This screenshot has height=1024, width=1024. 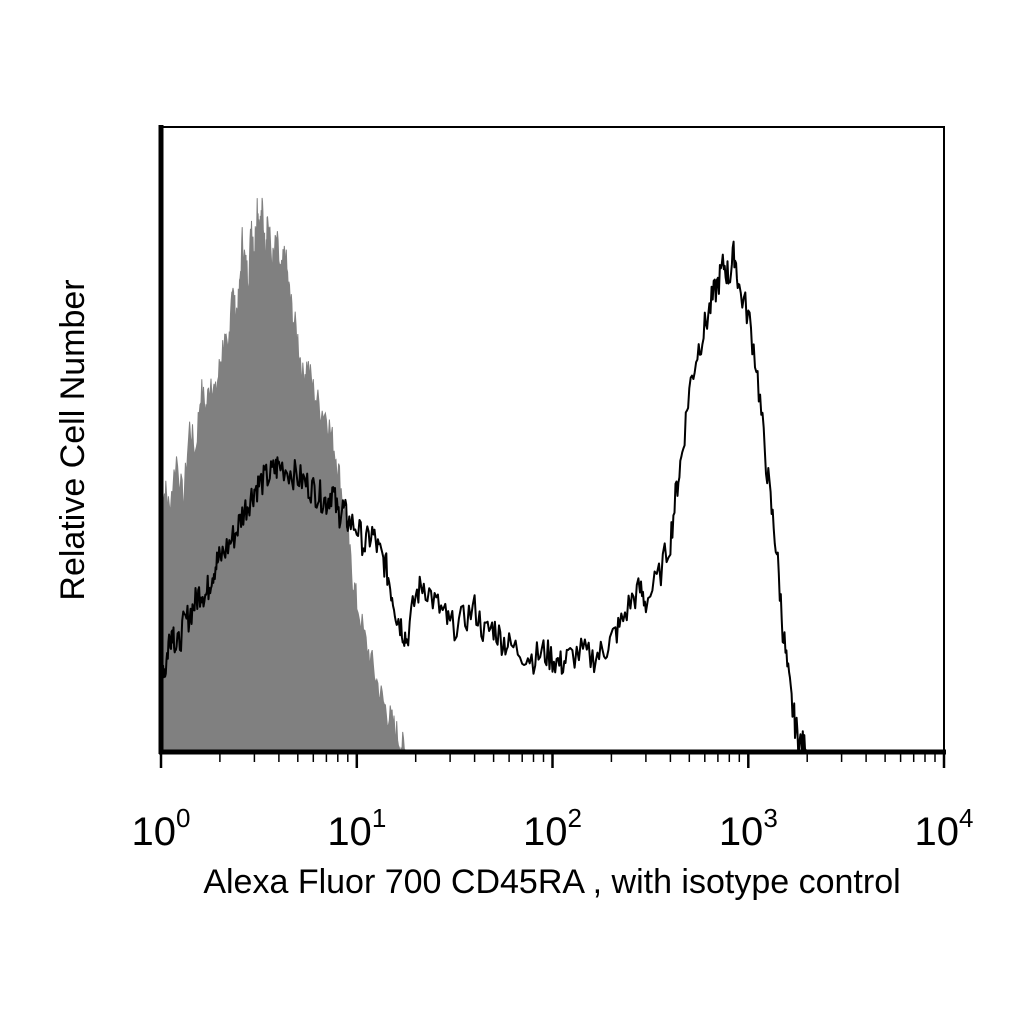 I want to click on x-tick-label: 10⁴, so click(x=944, y=828).